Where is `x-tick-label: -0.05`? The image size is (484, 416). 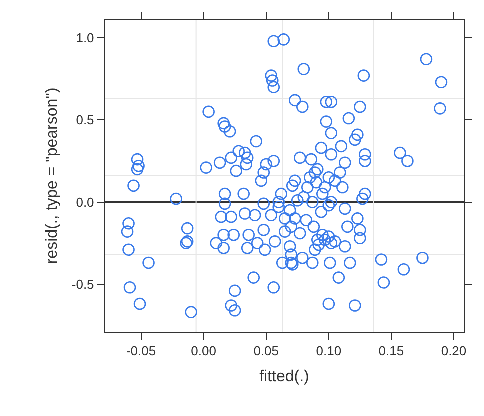
x-tick-label: -0.05 is located at coordinates (141, 351).